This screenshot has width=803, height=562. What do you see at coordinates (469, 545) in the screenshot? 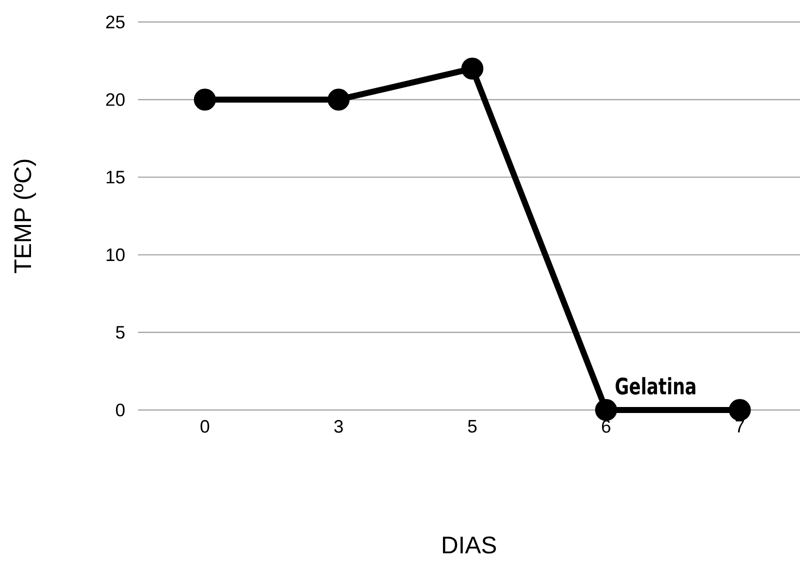
I see `x-axis-title: DIAS` at bounding box center [469, 545].